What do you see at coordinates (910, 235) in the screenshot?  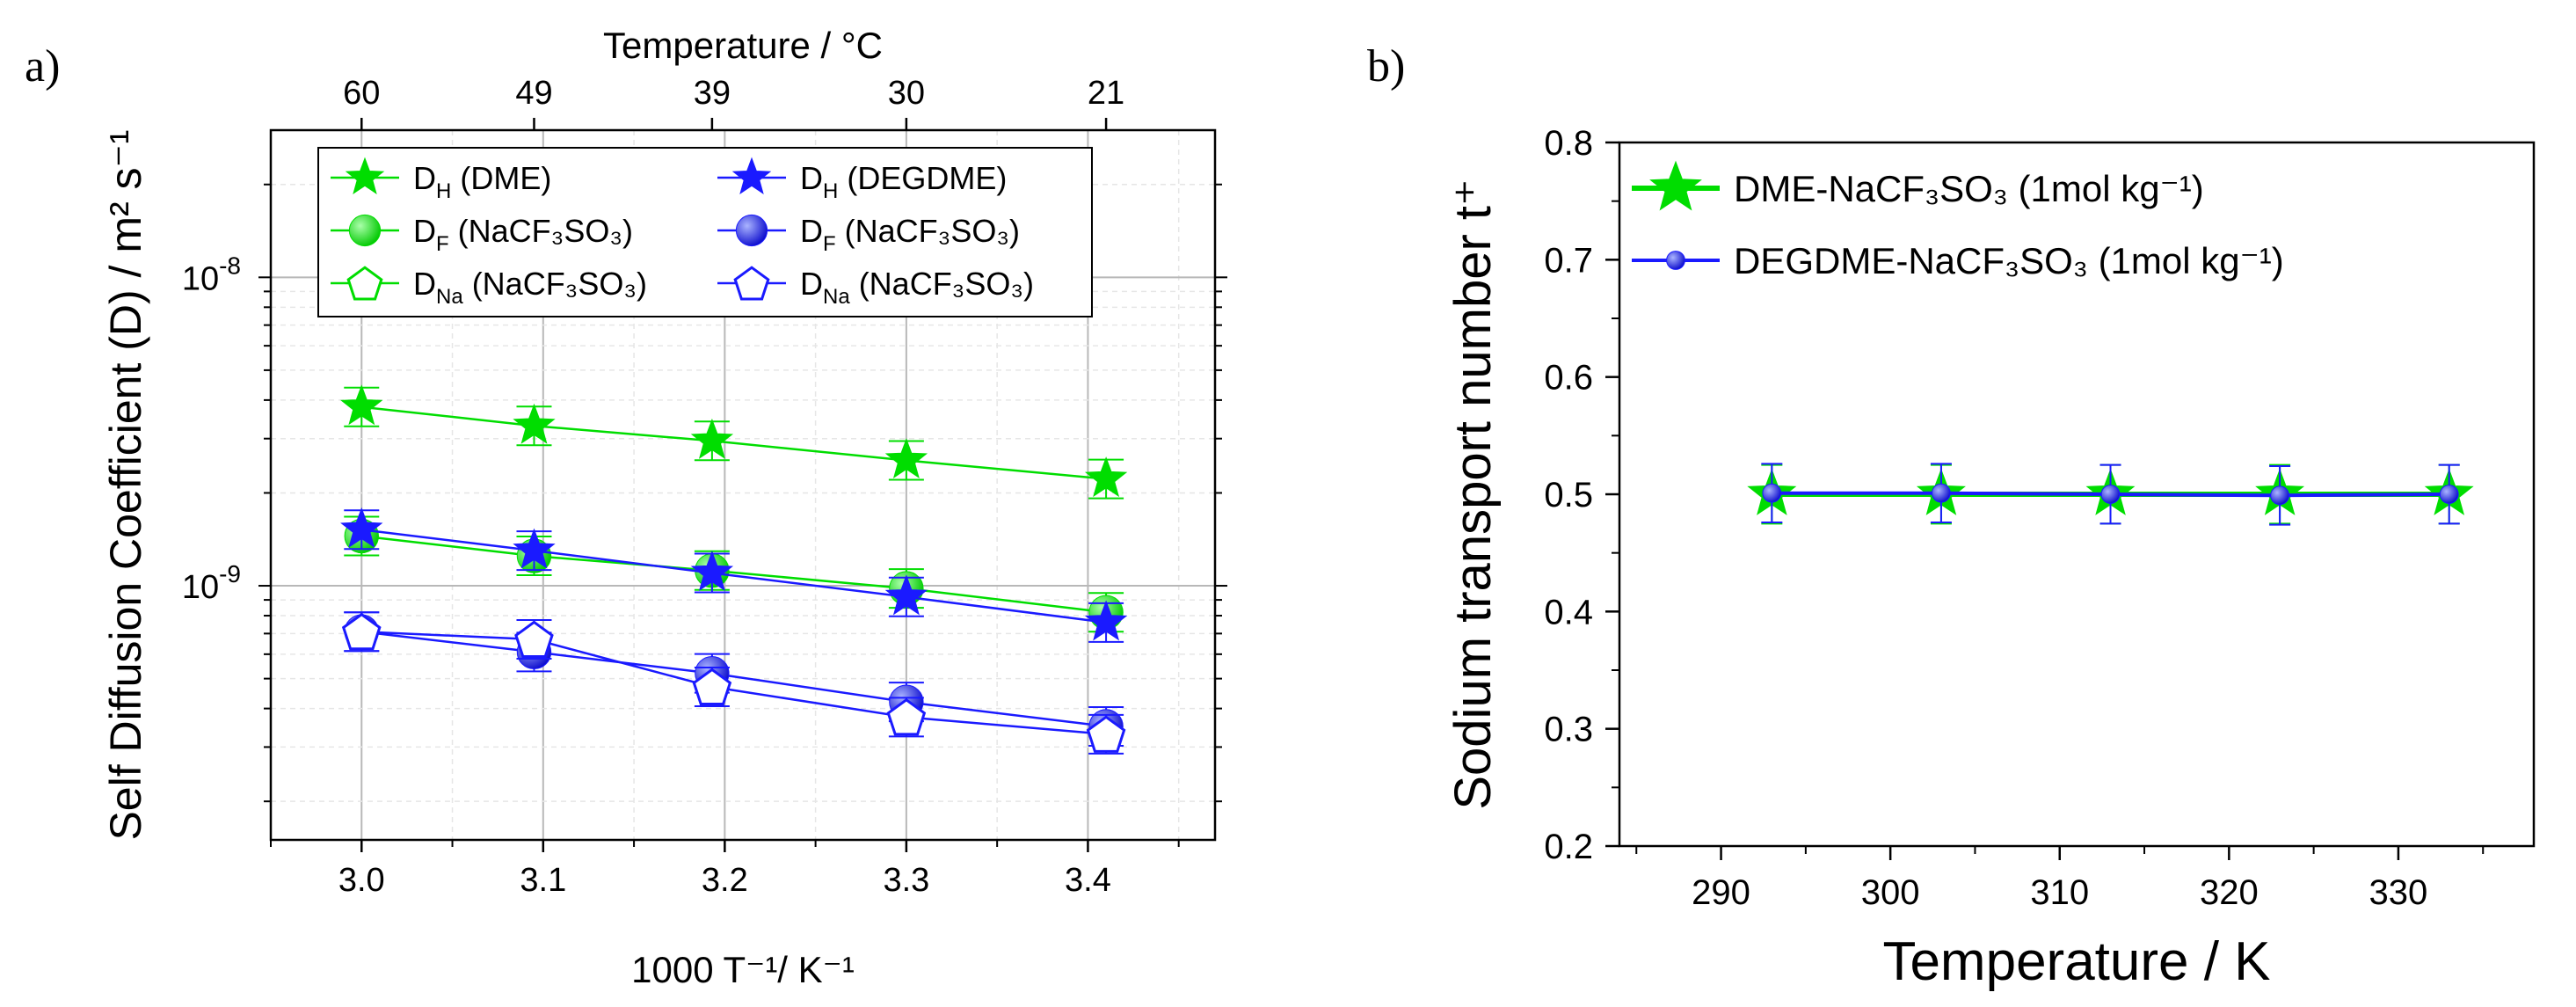 I see `legend-label-4: DF (NaCF₃SO₃)` at bounding box center [910, 235].